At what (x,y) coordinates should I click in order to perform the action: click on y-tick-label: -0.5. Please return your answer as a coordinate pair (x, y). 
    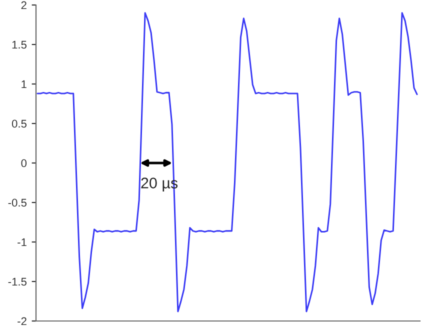
    Looking at the image, I should click on (17, 202).